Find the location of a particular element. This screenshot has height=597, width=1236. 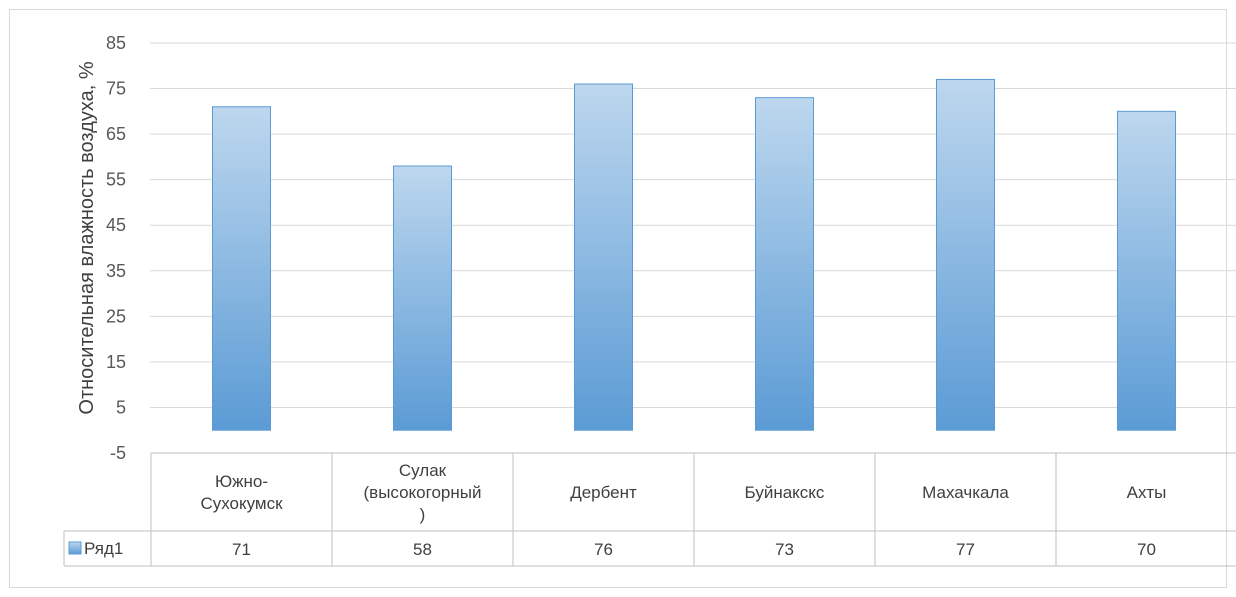

y-tick-label: 25 is located at coordinates (116, 316).